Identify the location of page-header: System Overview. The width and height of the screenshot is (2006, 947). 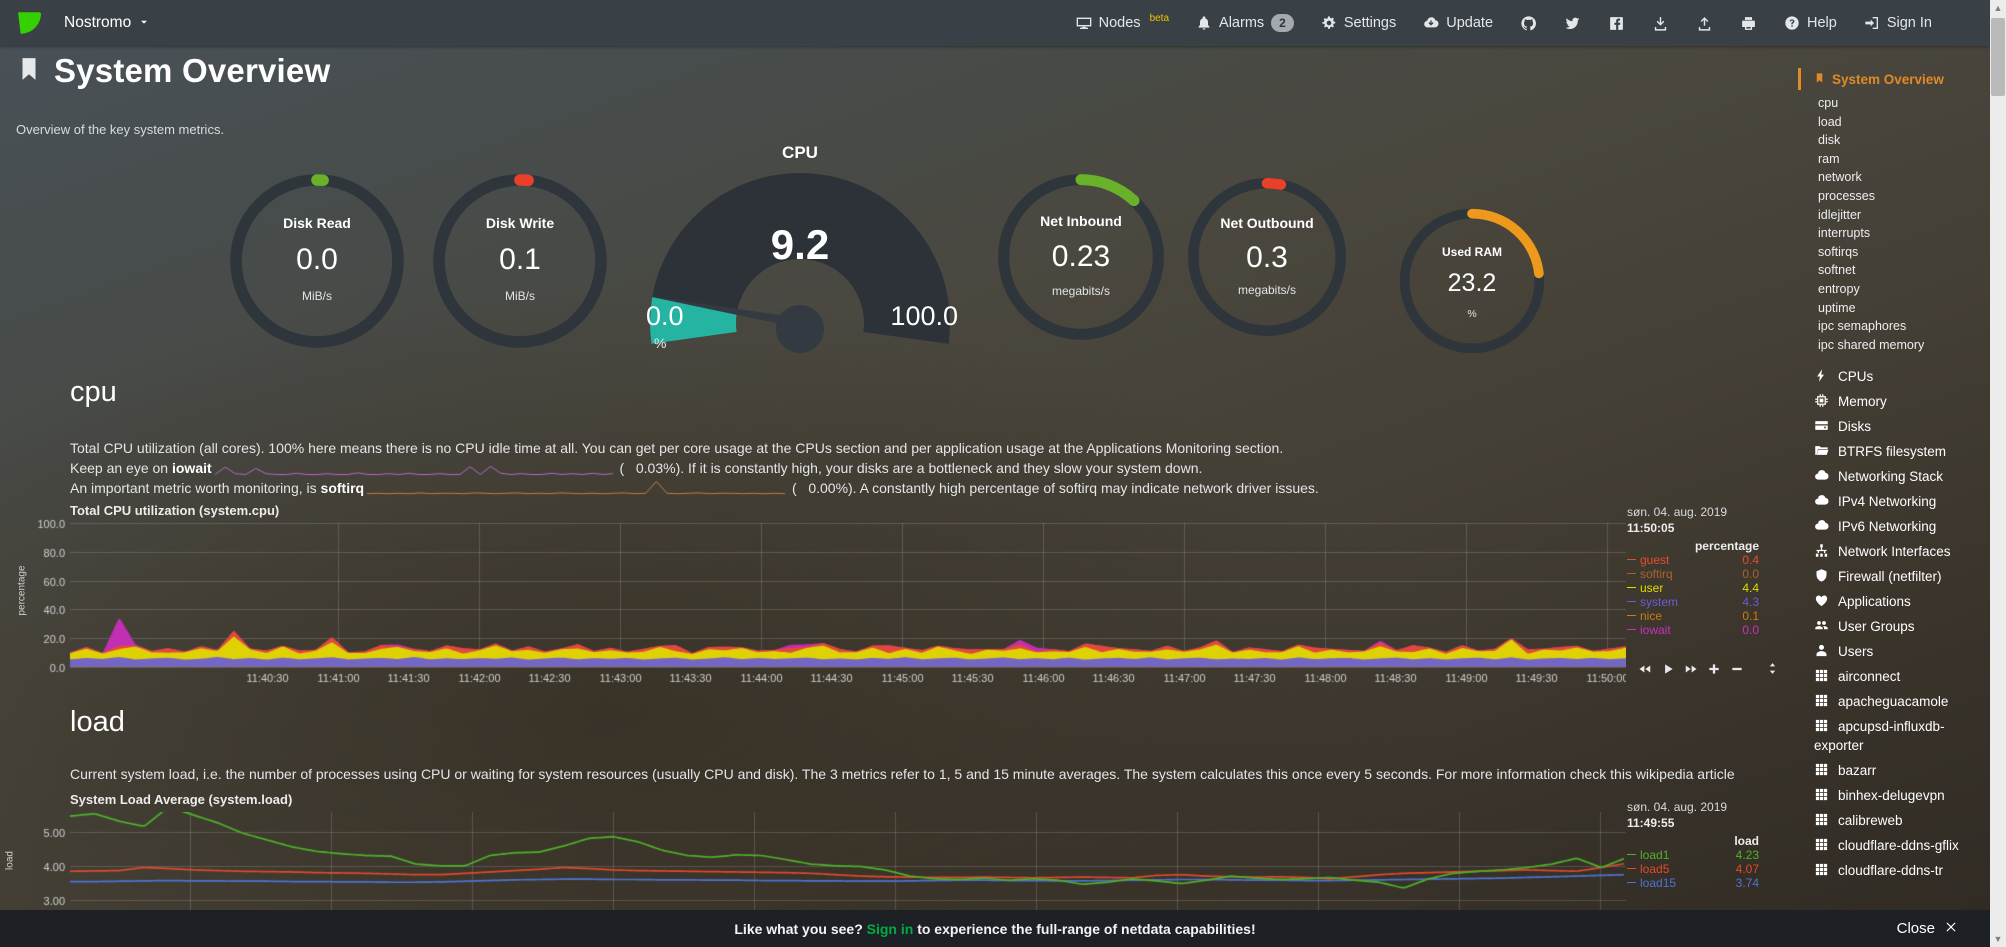
(173, 71).